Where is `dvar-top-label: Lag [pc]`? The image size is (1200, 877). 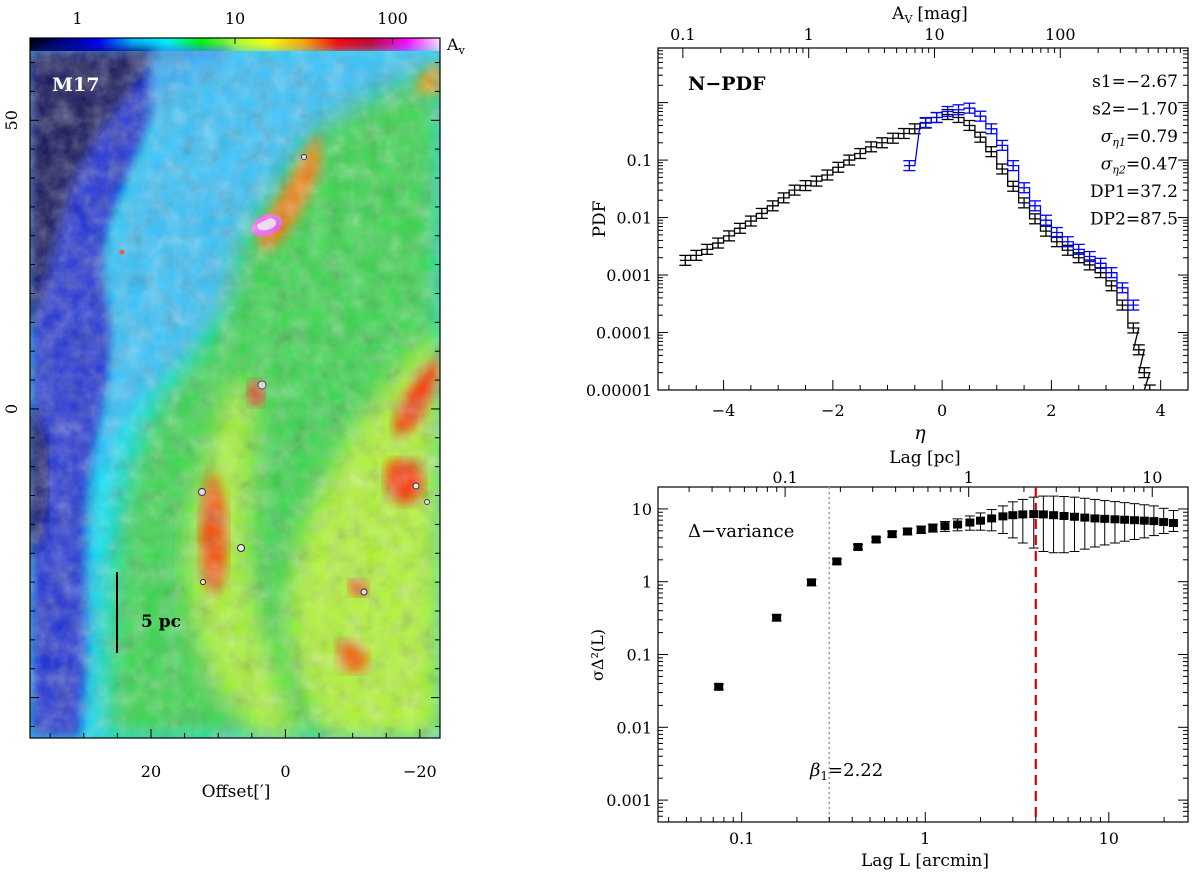
dvar-top-label: Lag [pc] is located at coordinates (924, 458).